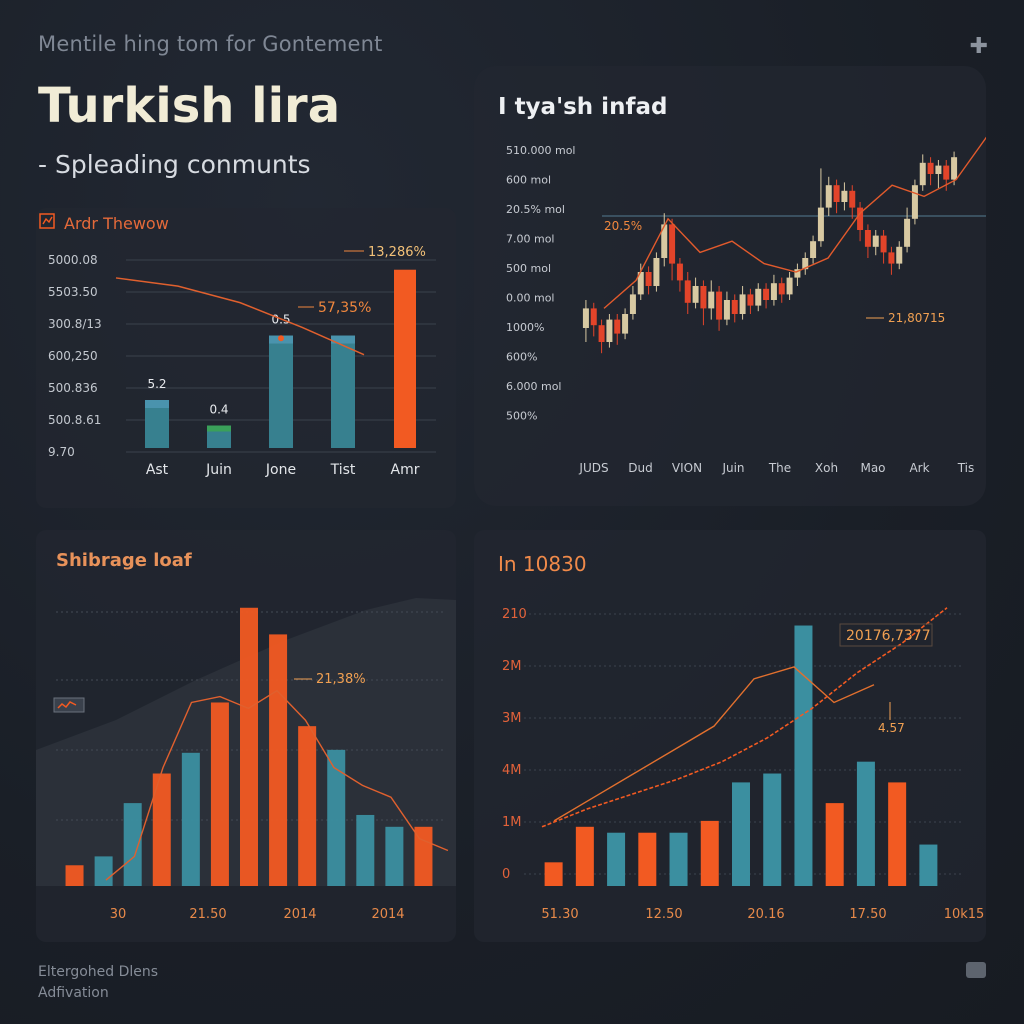 This screenshot has height=1024, width=1024. I want to click on y-tick-label: 600 mol, so click(528, 180).